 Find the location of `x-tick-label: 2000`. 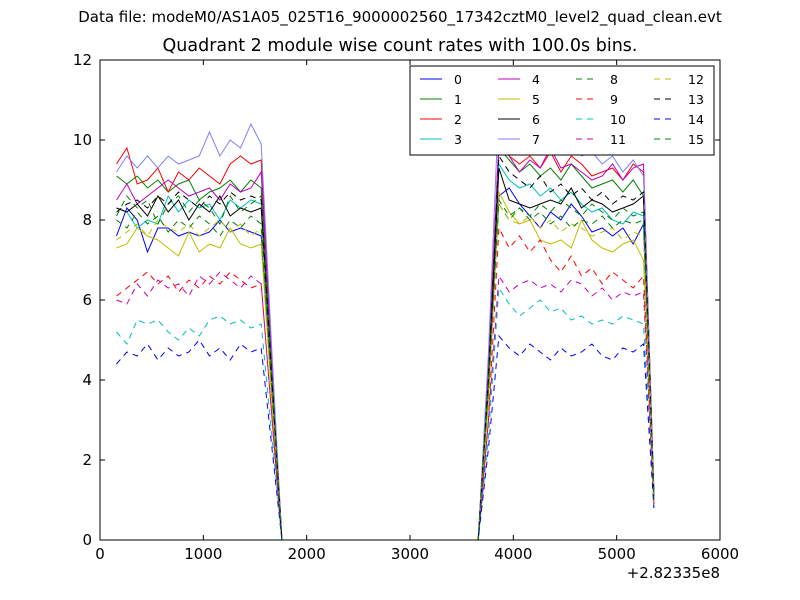

x-tick-label: 2000 is located at coordinates (307, 554).